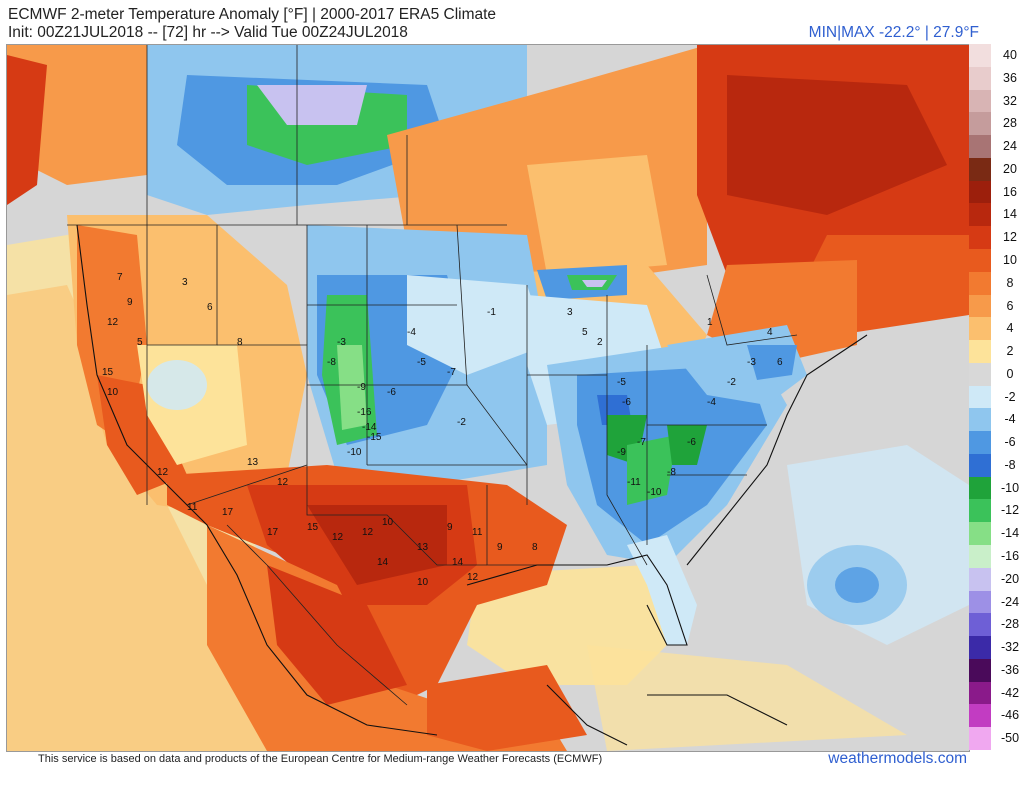 This screenshot has height=792, width=1031. I want to click on brand-link: weathermodels.com, so click(897, 758).